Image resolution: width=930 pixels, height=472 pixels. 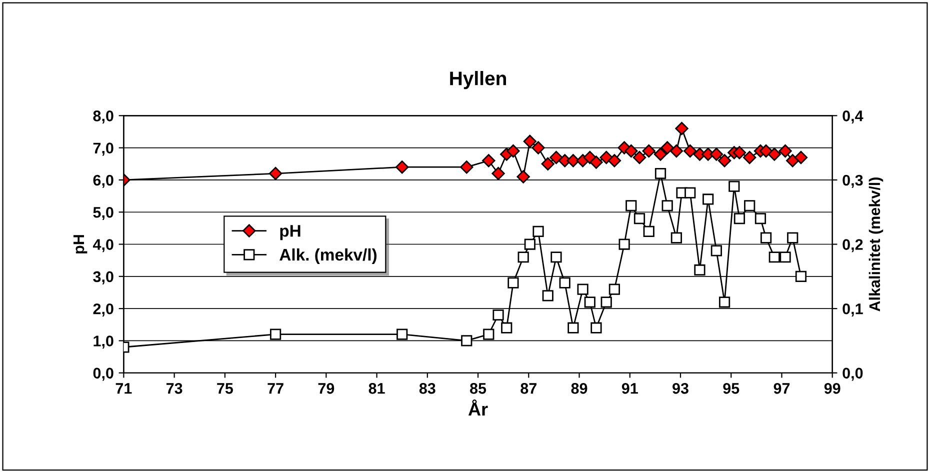 I want to click on x-tick-label: 81, so click(x=376, y=388).